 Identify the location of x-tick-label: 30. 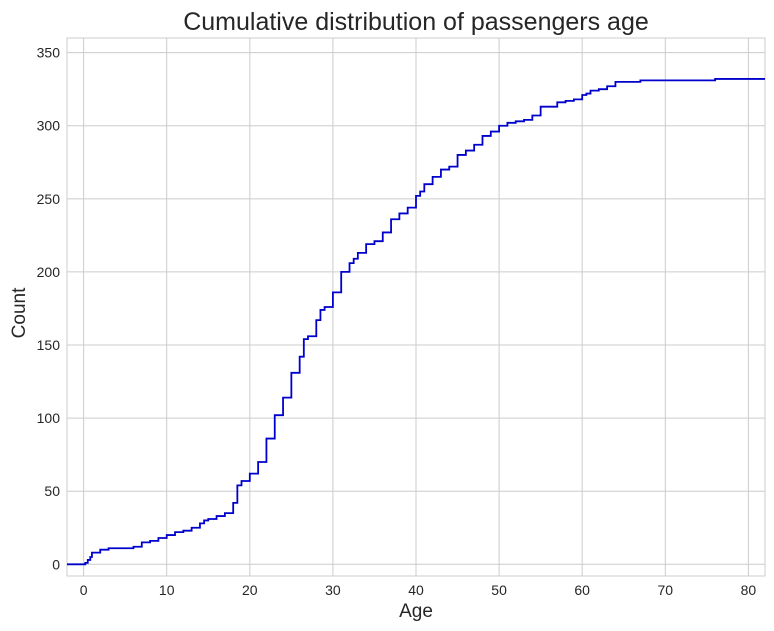
(333, 590).